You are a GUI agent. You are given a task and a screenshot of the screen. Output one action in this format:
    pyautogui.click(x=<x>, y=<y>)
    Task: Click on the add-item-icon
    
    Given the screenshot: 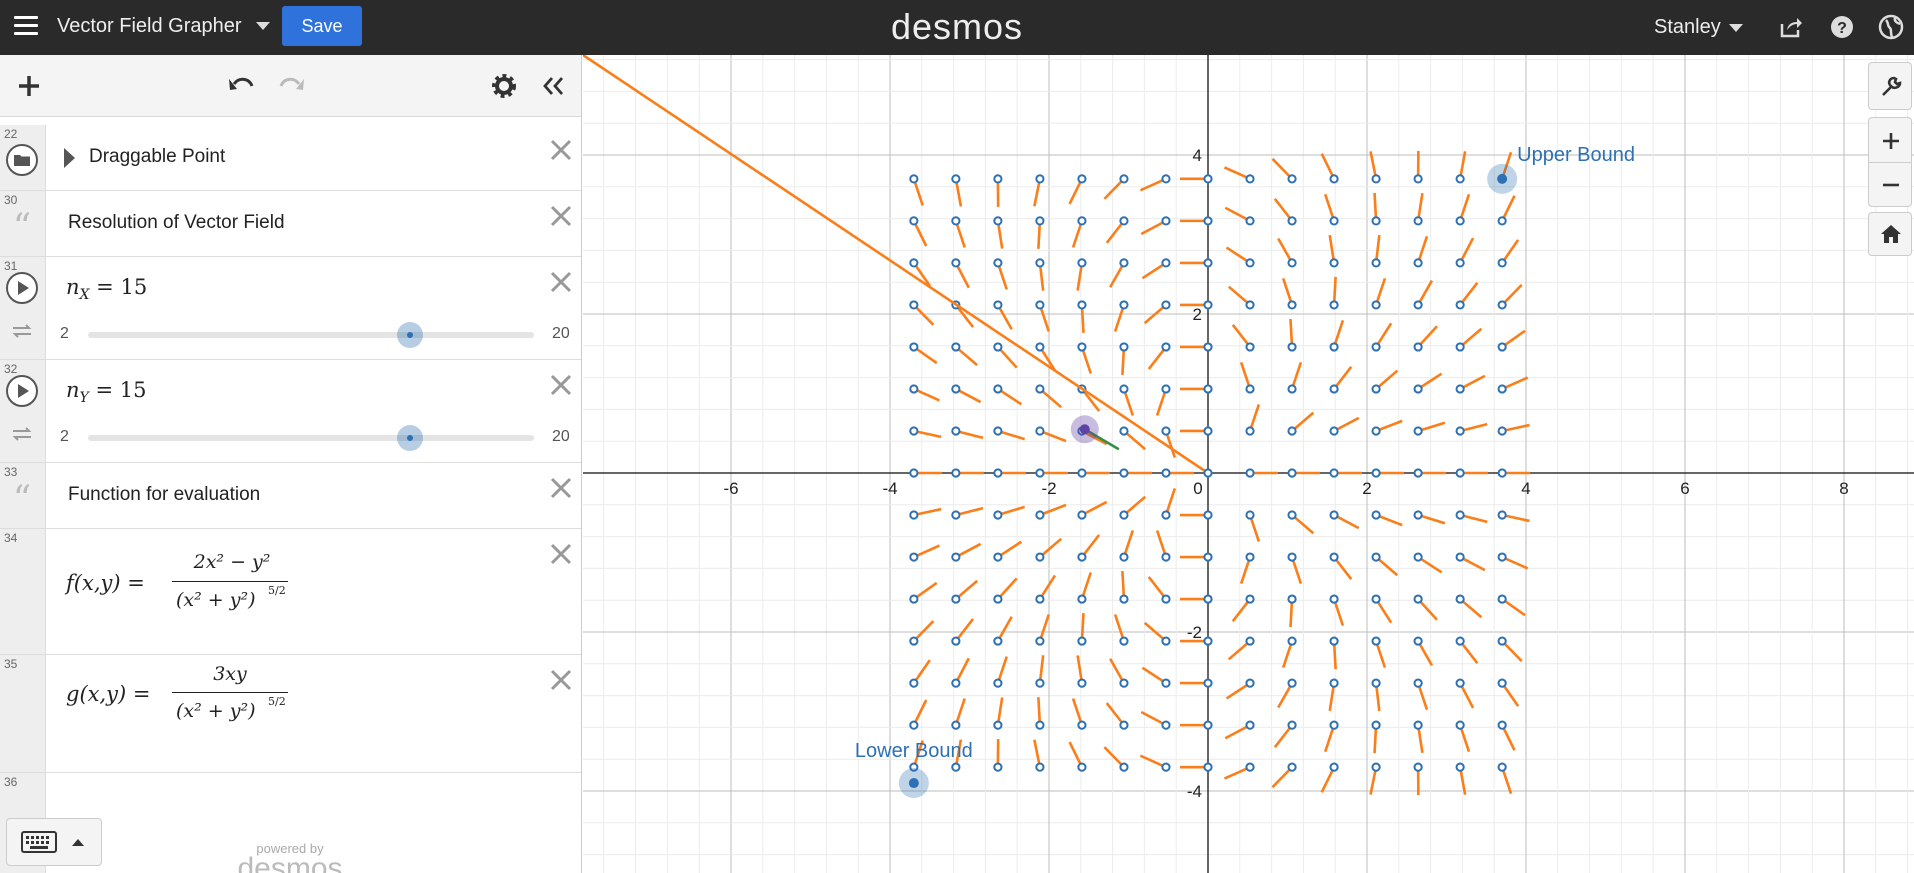 What is the action you would take?
    pyautogui.click(x=29, y=86)
    